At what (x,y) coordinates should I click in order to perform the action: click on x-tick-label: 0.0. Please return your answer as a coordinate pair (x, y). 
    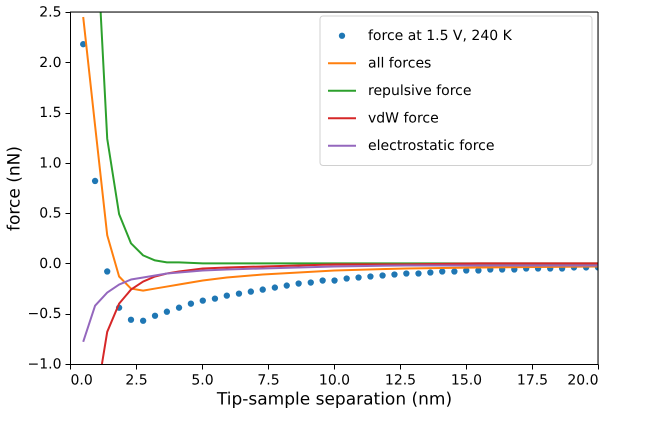
    Looking at the image, I should click on (81, 380).